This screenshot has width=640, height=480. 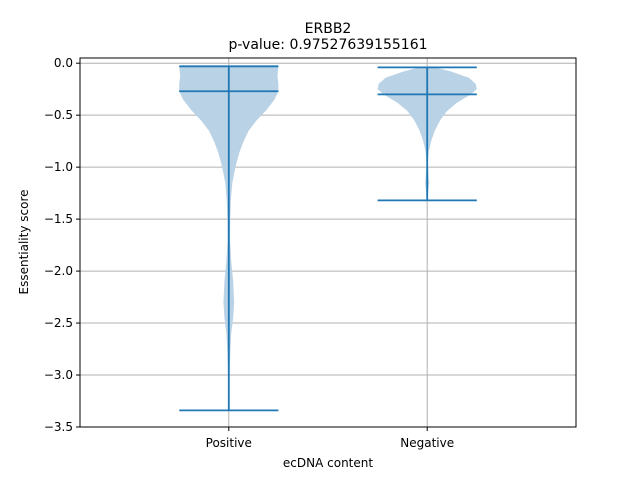 What do you see at coordinates (229, 443) in the screenshot?
I see `x-tick-label: Positive` at bounding box center [229, 443].